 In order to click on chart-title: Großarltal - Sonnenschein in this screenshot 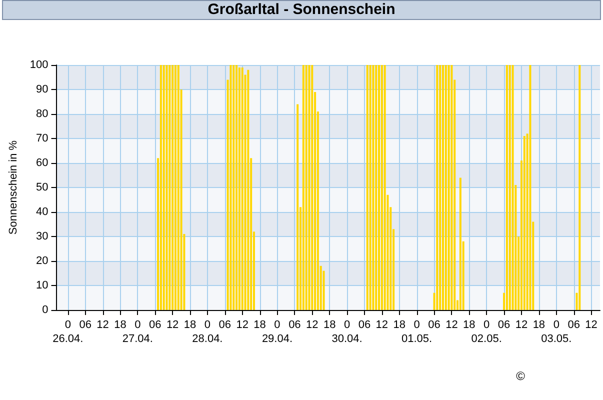, I will do `click(301, 10)`.